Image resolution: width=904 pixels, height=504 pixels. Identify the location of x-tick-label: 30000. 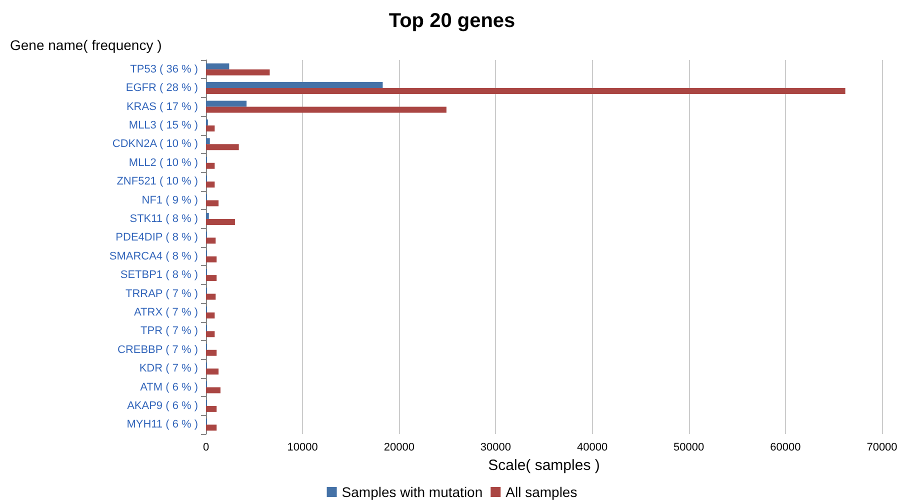
(496, 448).